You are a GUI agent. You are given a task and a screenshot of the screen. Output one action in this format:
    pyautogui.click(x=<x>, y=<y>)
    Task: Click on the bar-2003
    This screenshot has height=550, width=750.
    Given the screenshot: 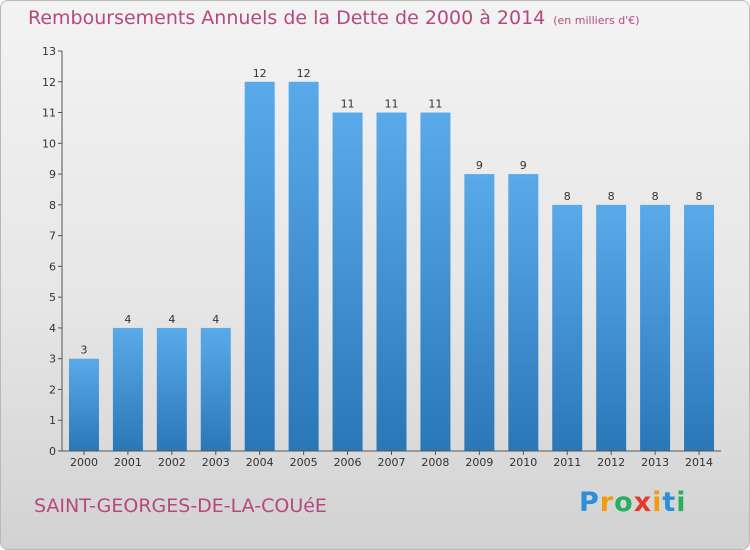 What is the action you would take?
    pyautogui.click(x=215, y=389)
    